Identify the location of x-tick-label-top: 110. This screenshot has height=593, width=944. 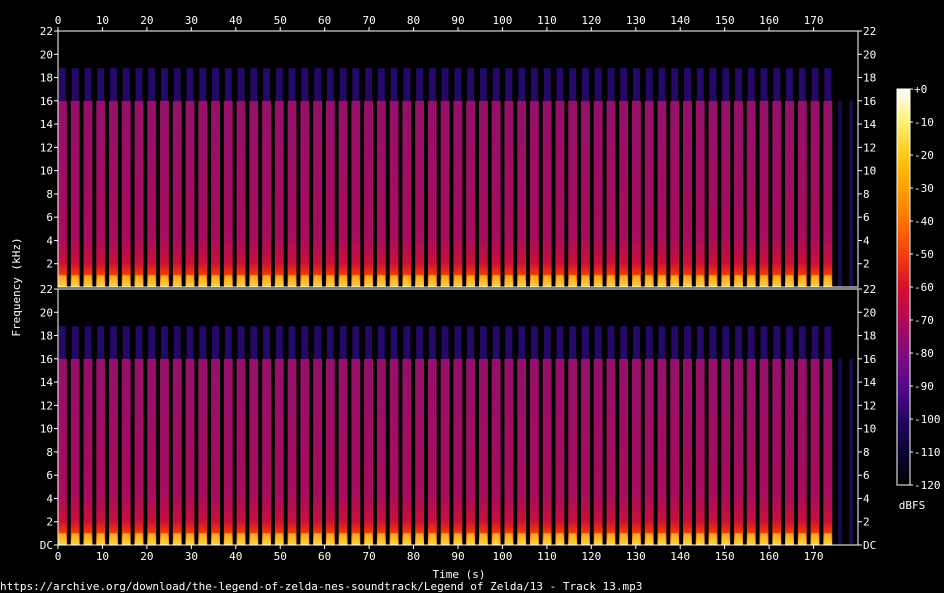
(547, 20).